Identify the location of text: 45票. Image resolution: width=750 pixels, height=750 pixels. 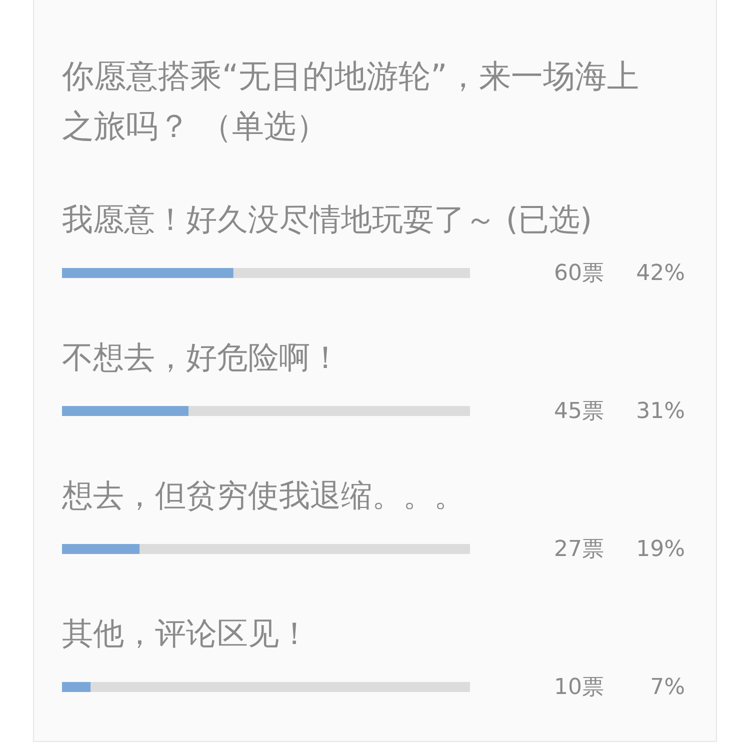
(579, 411).